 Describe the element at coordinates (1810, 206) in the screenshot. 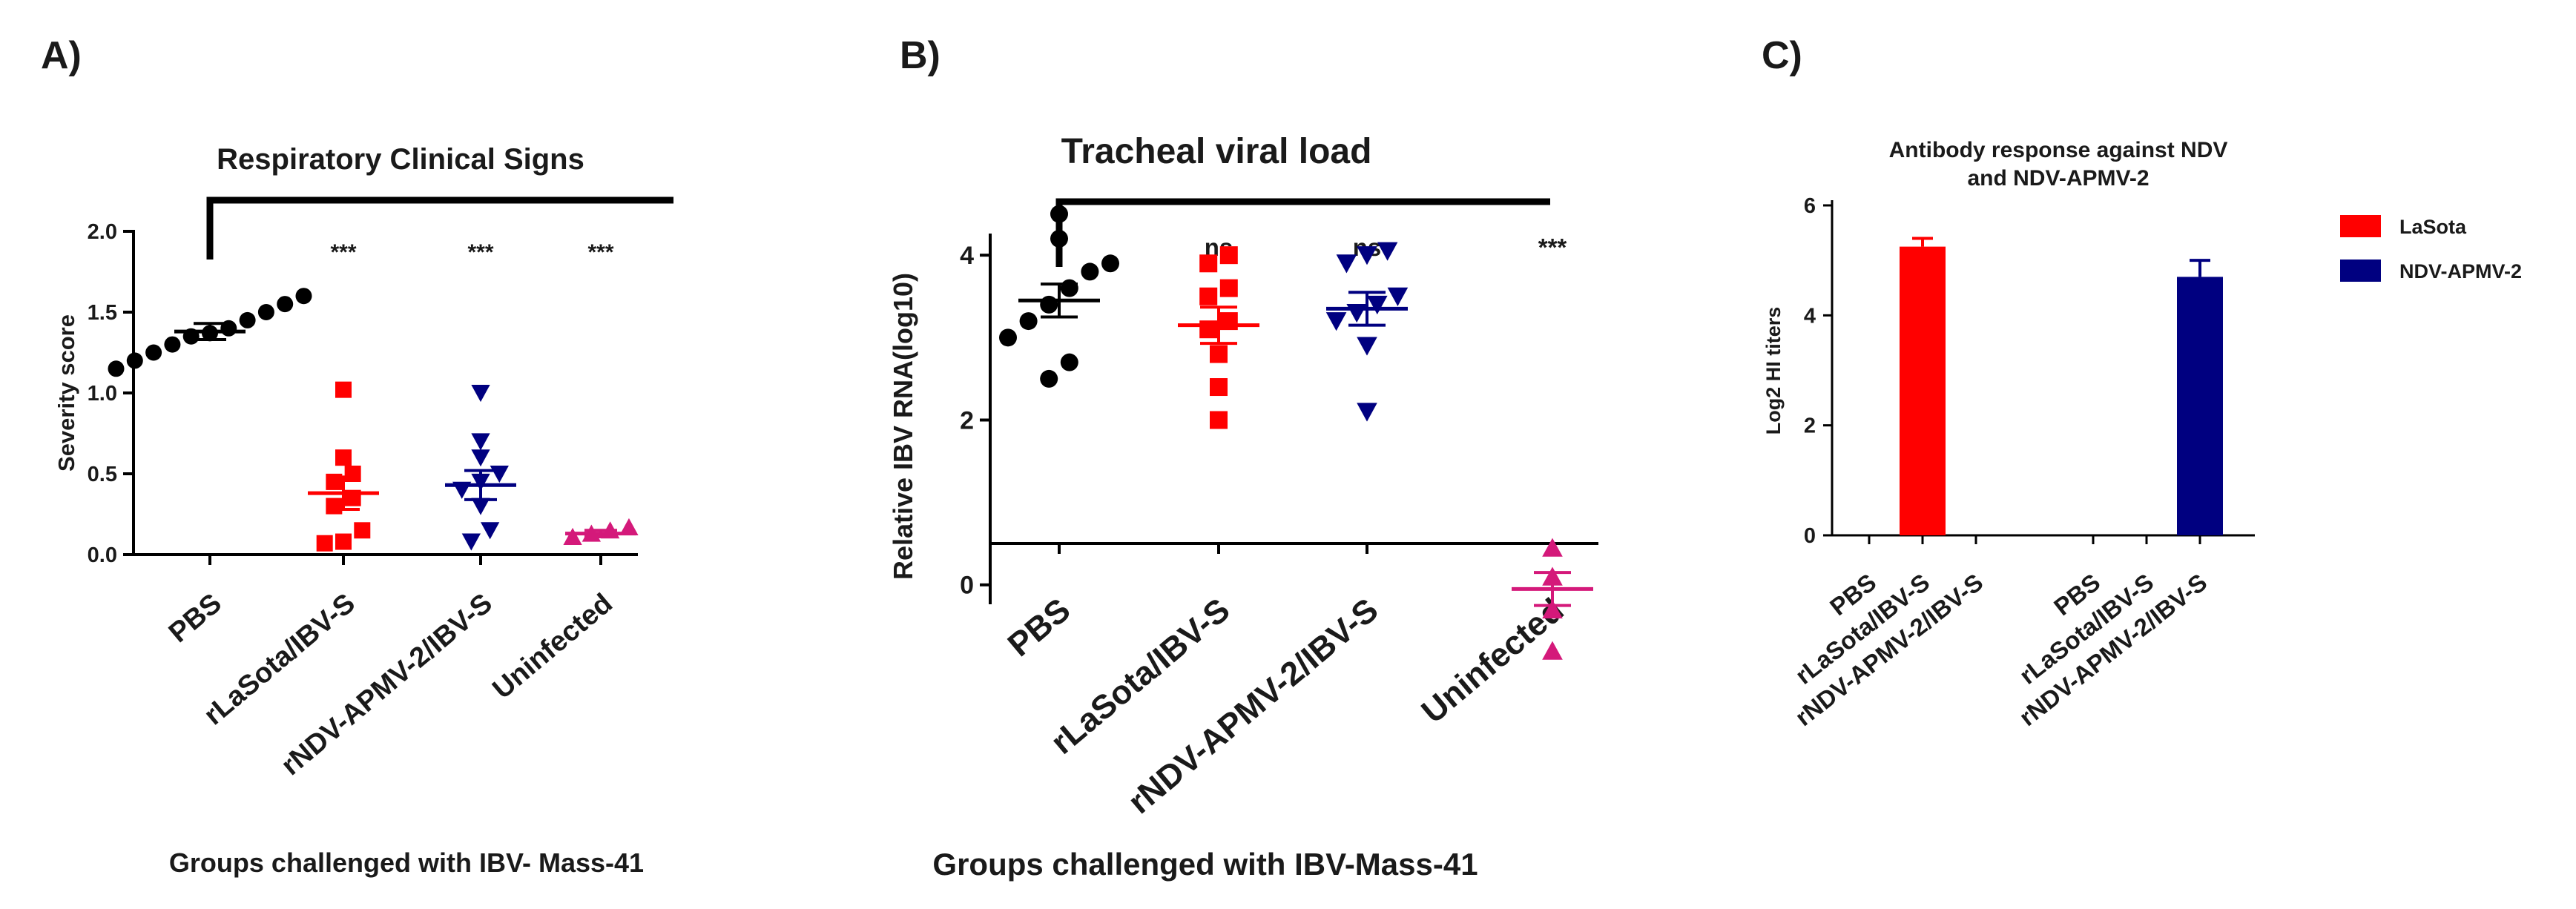

I see `c-y-tick-label: 6` at that location.